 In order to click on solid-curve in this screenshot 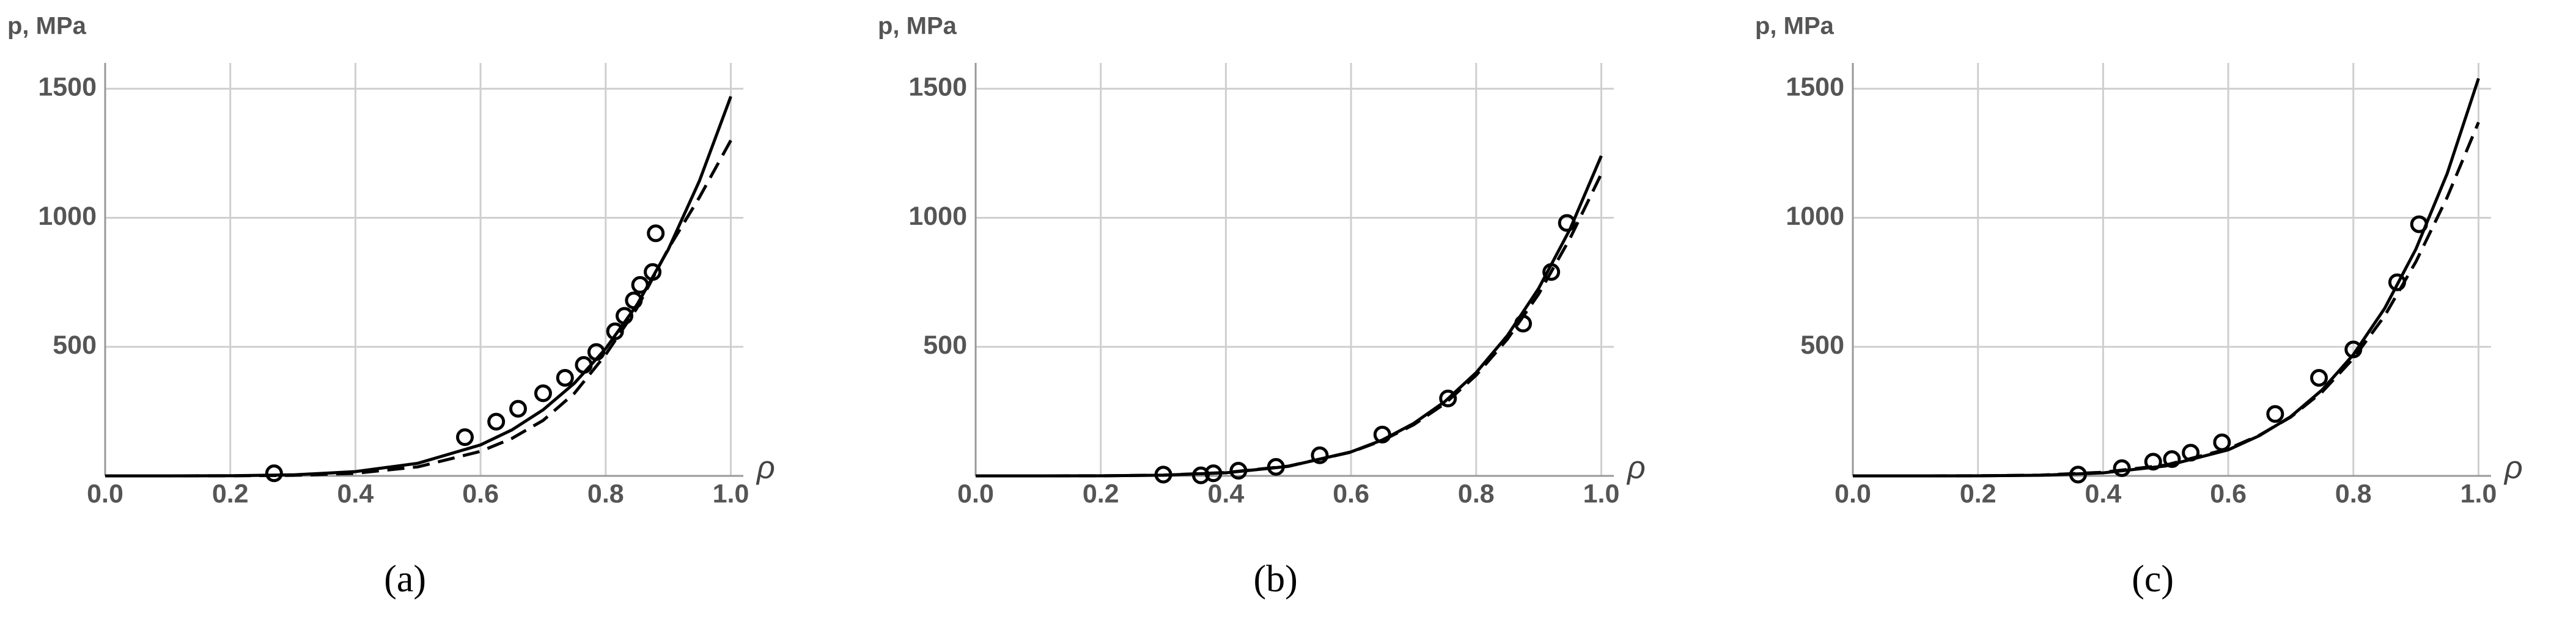, I will do `click(1289, 316)`.